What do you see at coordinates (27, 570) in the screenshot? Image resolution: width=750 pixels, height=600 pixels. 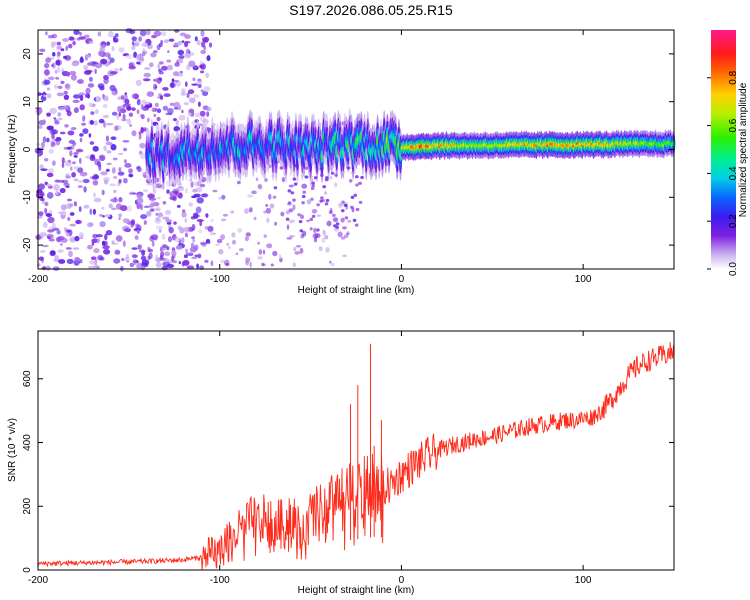 I see `snr-y-tick-label: 0` at bounding box center [27, 570].